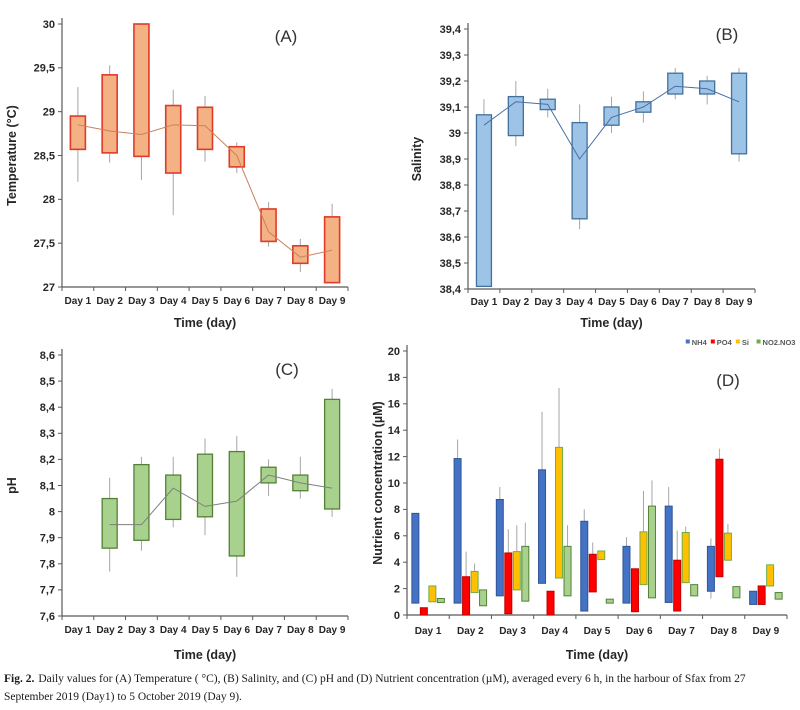 The width and height of the screenshot is (800, 710). What do you see at coordinates (651, 552) in the screenshot?
I see `bar-NO2.NO3-day-6` at bounding box center [651, 552].